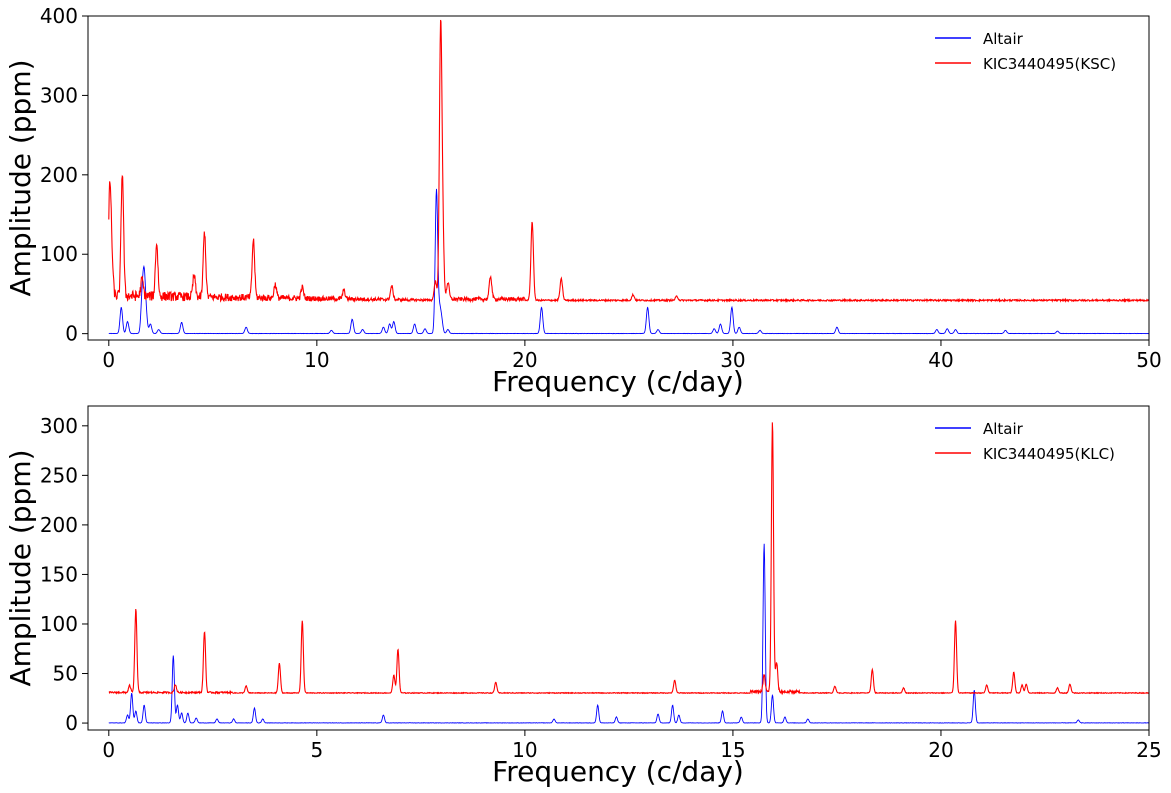 The height and width of the screenshot is (793, 1171). Describe the element at coordinates (59, 95) in the screenshot. I see `panel-top-y-tick-label: 300` at that location.